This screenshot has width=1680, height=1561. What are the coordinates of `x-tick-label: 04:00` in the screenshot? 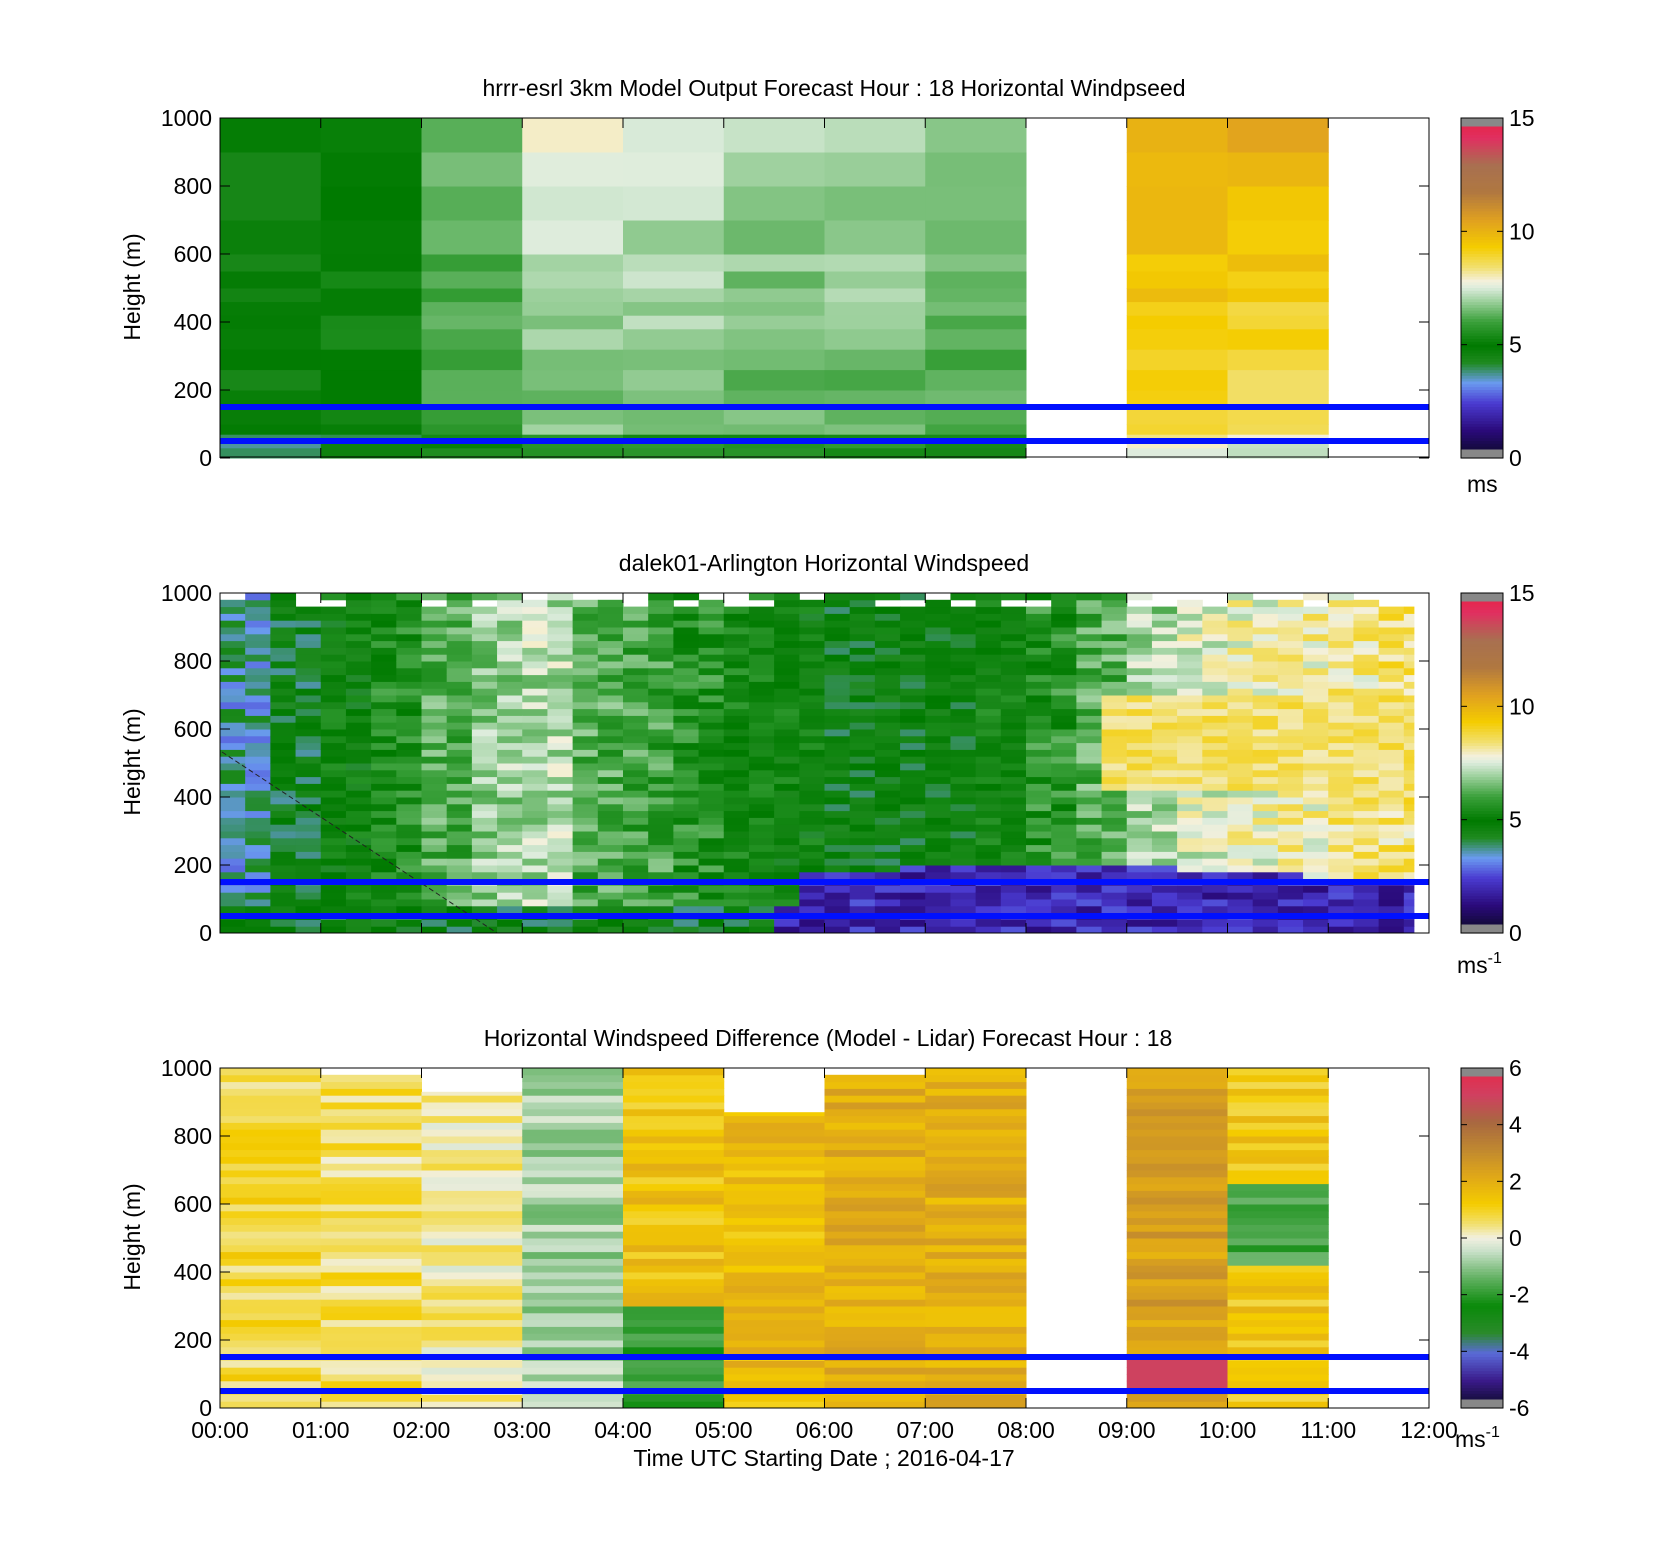 It's located at (623, 1430).